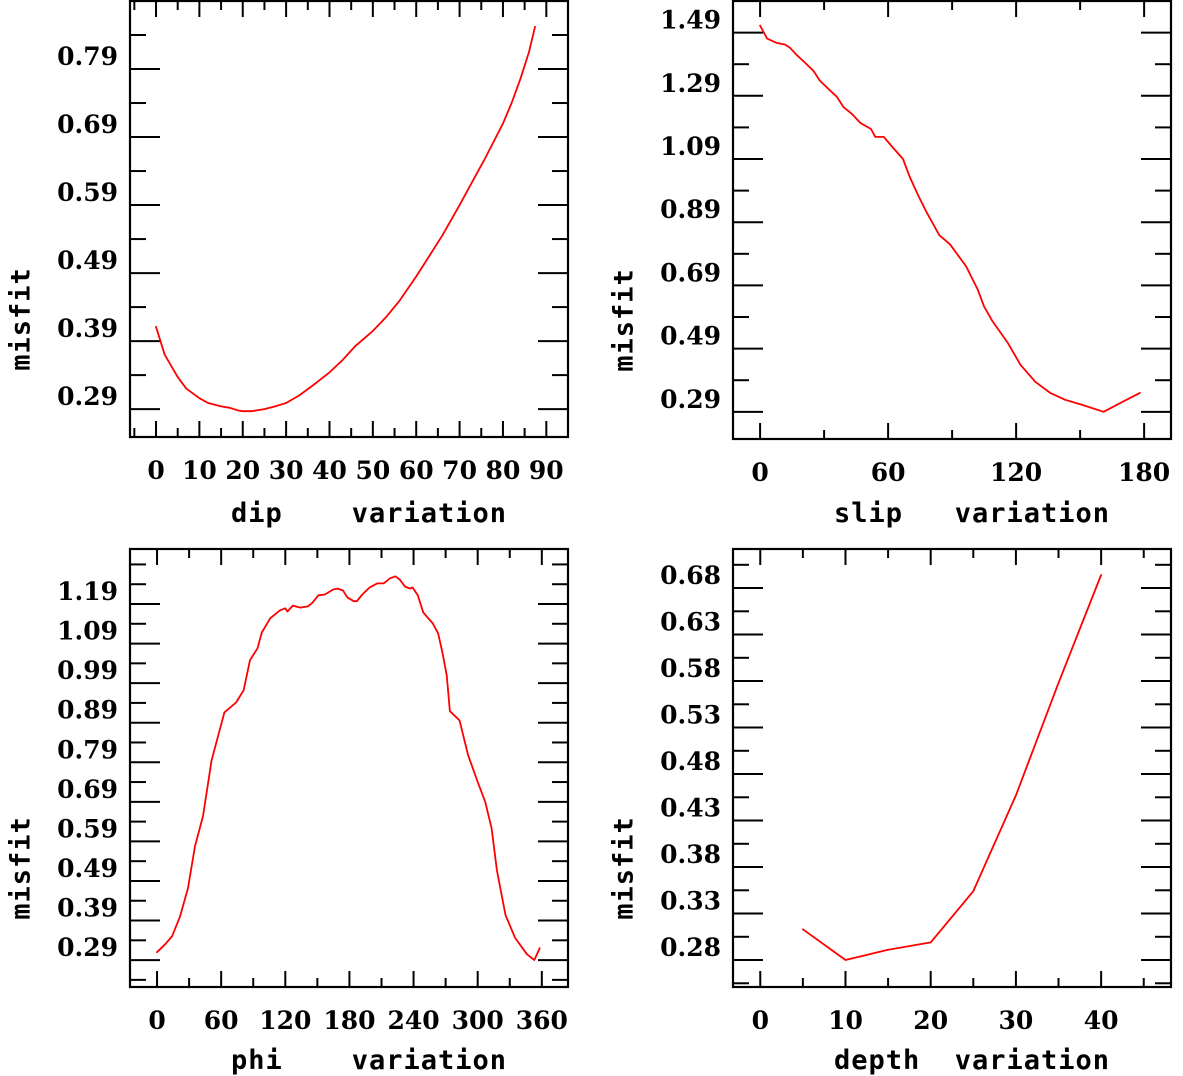 The height and width of the screenshot is (1076, 1183). I want to click on y-tick-label: 1.19, so click(87, 591).